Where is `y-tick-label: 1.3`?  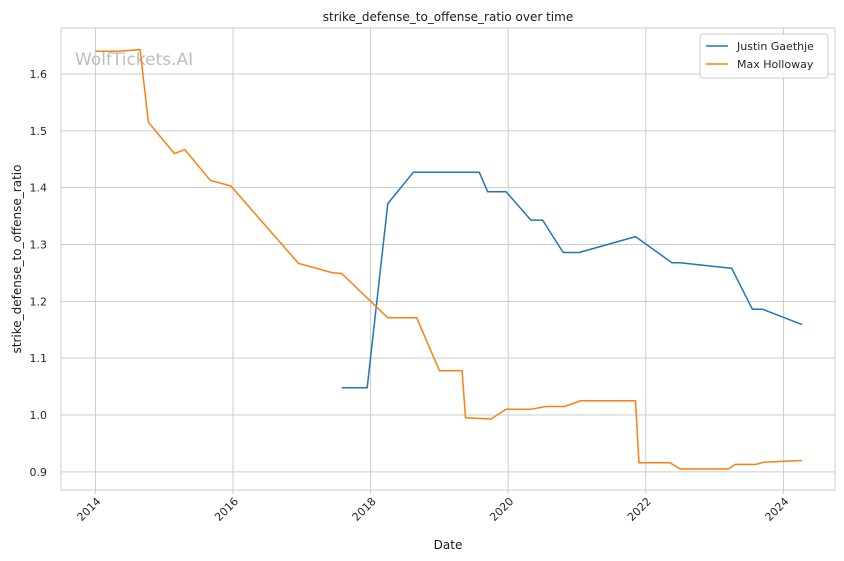 y-tick-label: 1.3 is located at coordinates (39, 245).